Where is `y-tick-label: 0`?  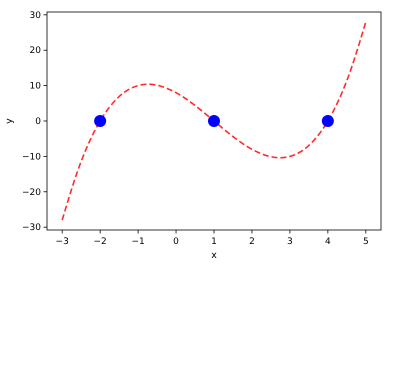
y-tick-label: 0 is located at coordinates (38, 122).